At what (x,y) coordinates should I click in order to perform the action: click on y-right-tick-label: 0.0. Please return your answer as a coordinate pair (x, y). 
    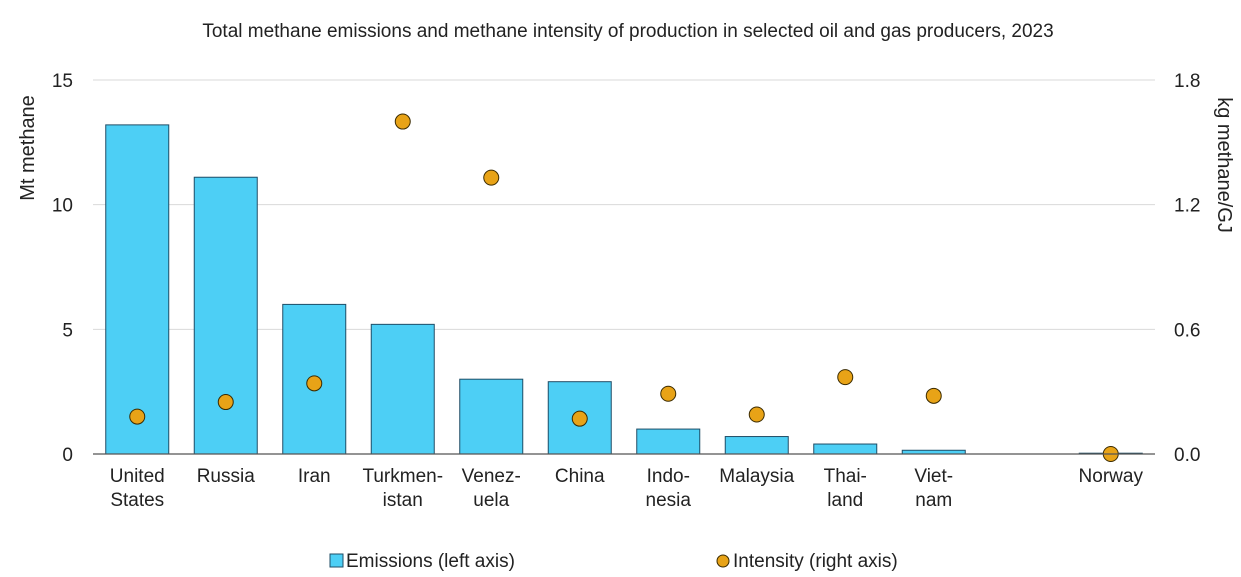
    Looking at the image, I should click on (1187, 455).